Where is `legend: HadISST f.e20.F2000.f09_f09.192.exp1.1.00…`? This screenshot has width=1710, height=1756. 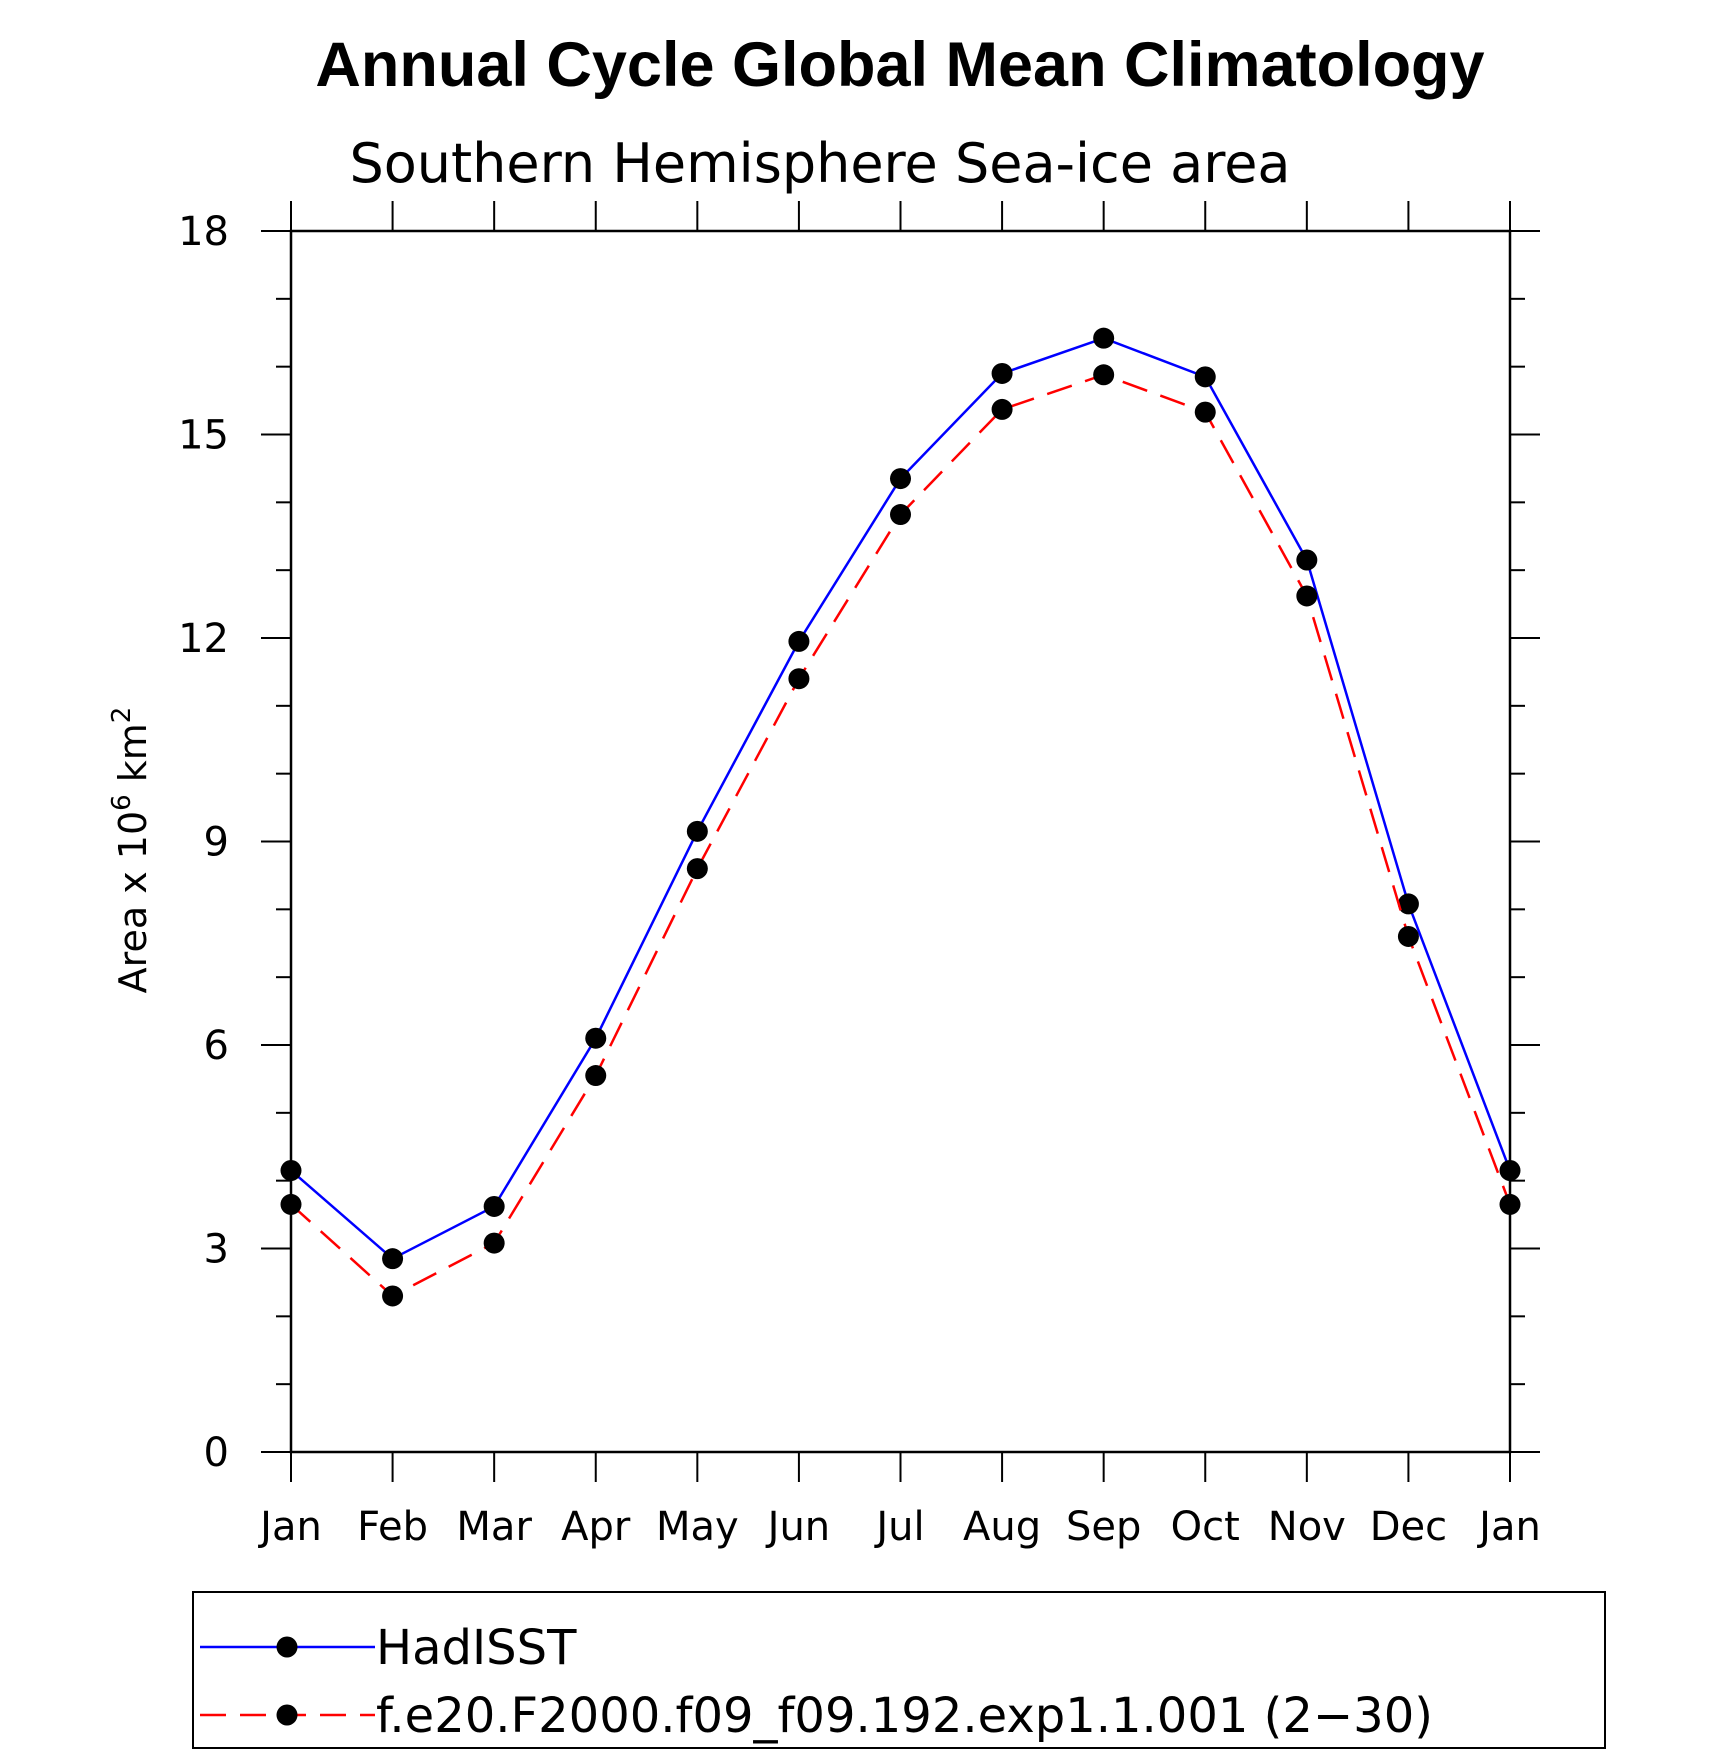 legend: HadISST f.e20.F2000.f09_f09.192.exp1.1.00… is located at coordinates (816, 1682).